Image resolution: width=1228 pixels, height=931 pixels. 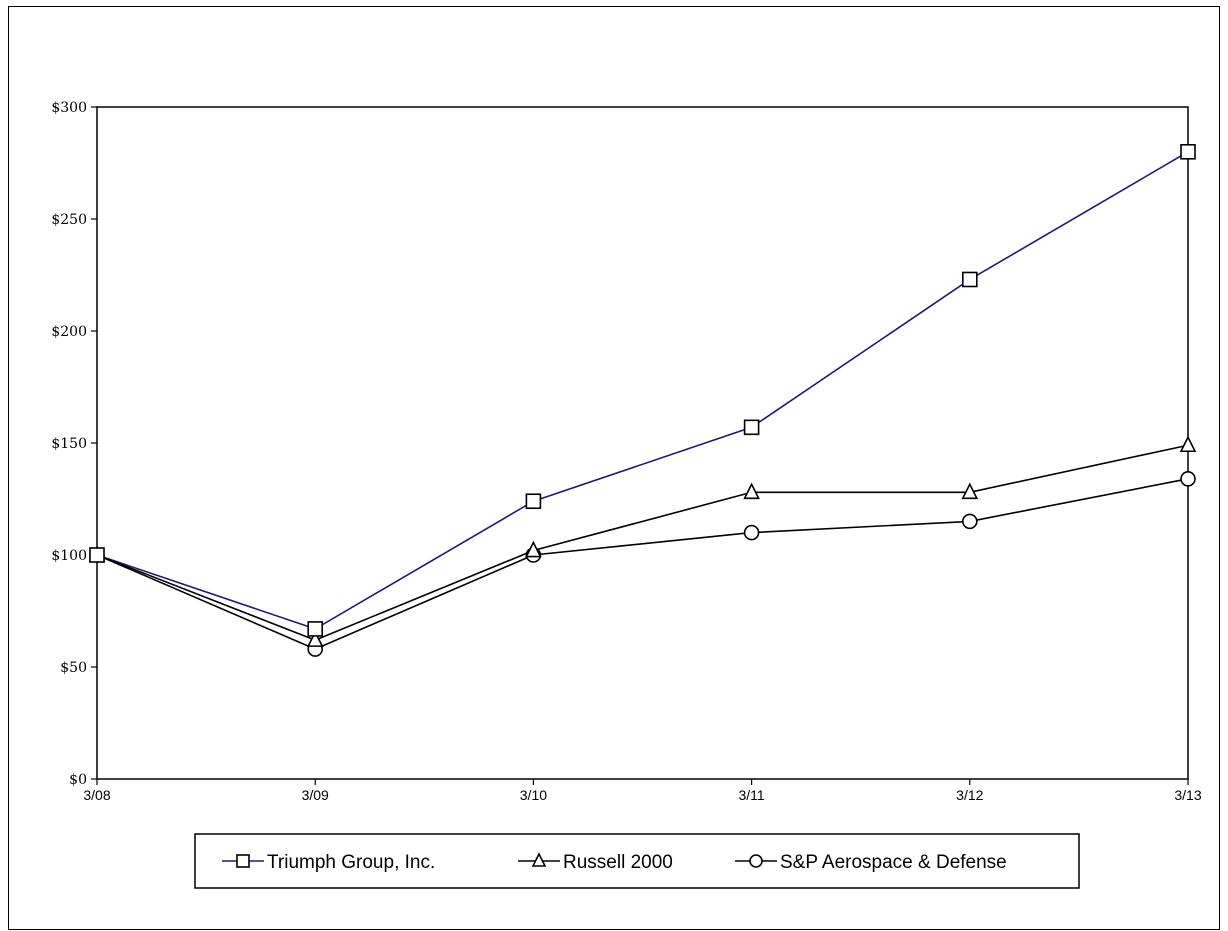 I want to click on x-tick-label: 3/08, so click(x=96, y=795).